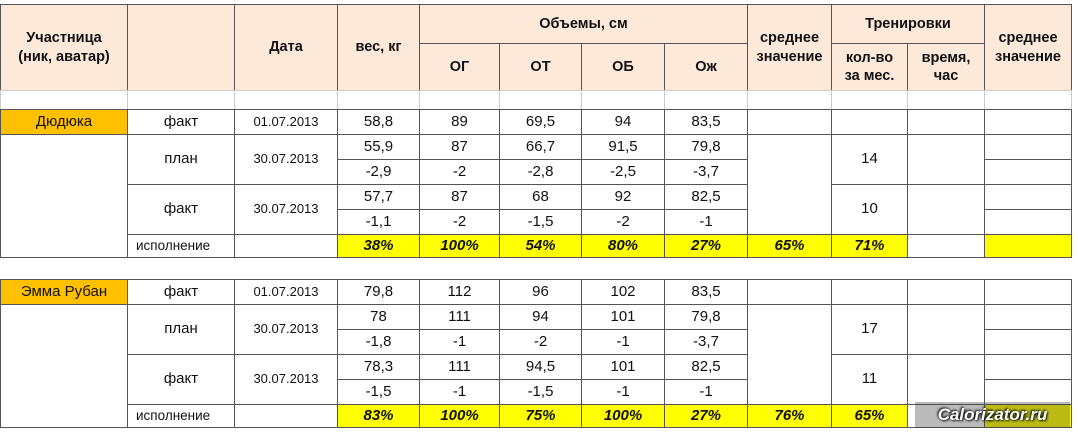 The height and width of the screenshot is (434, 1078). I want to click on training-count: 10, so click(869, 209).